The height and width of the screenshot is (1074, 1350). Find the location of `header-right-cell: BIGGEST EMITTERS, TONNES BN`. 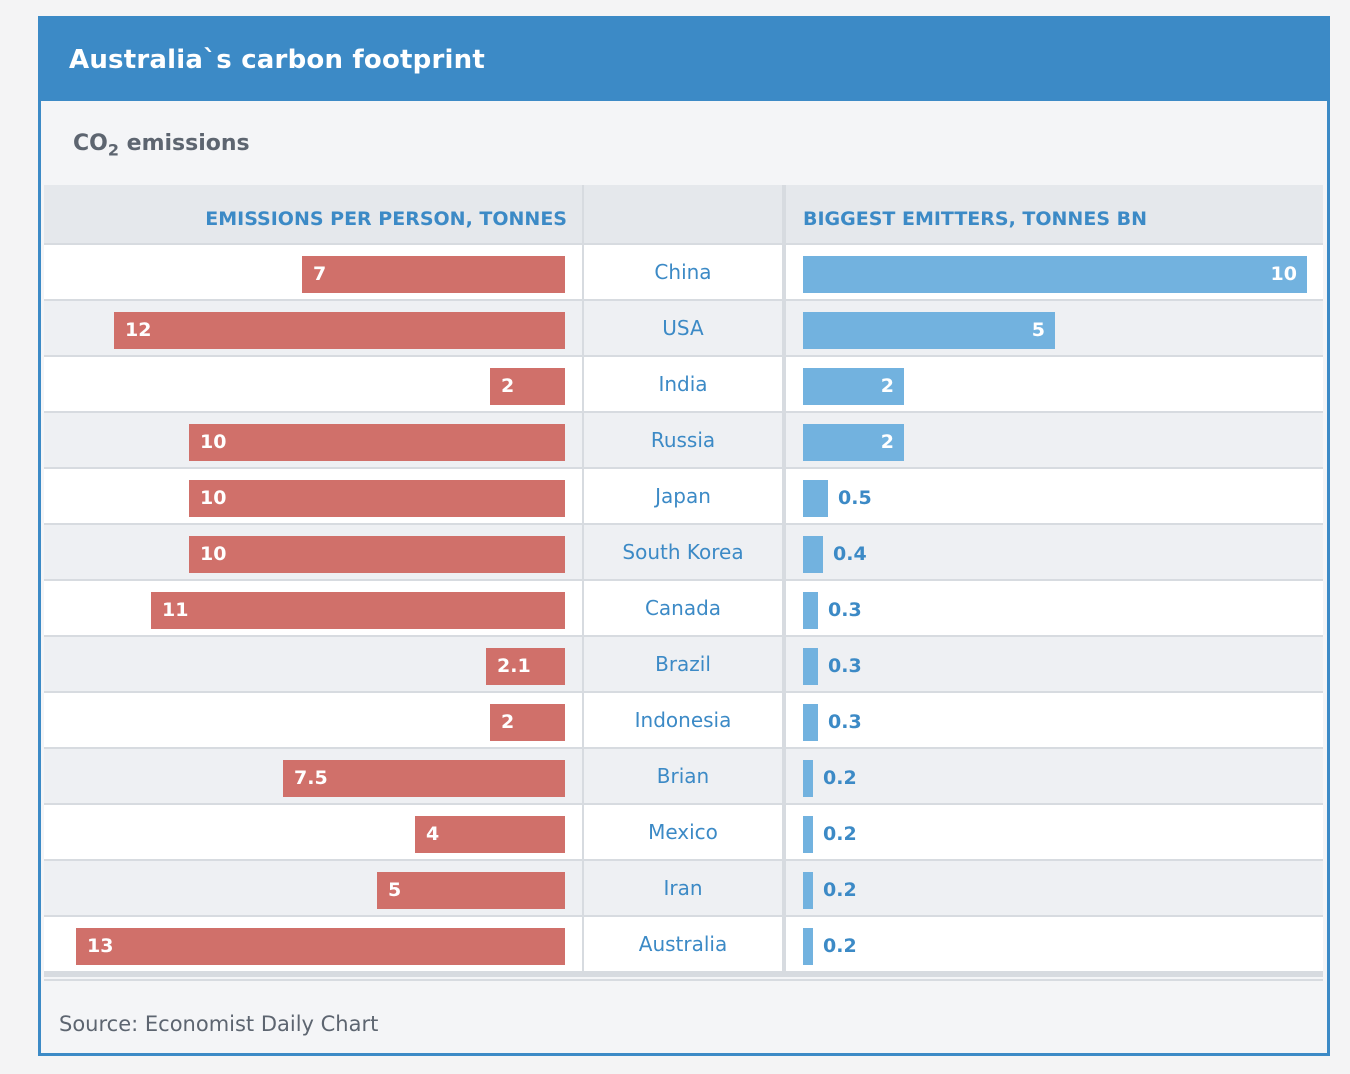

header-right-cell: BIGGEST EMITTERS, TONNES BN is located at coordinates (1054, 214).